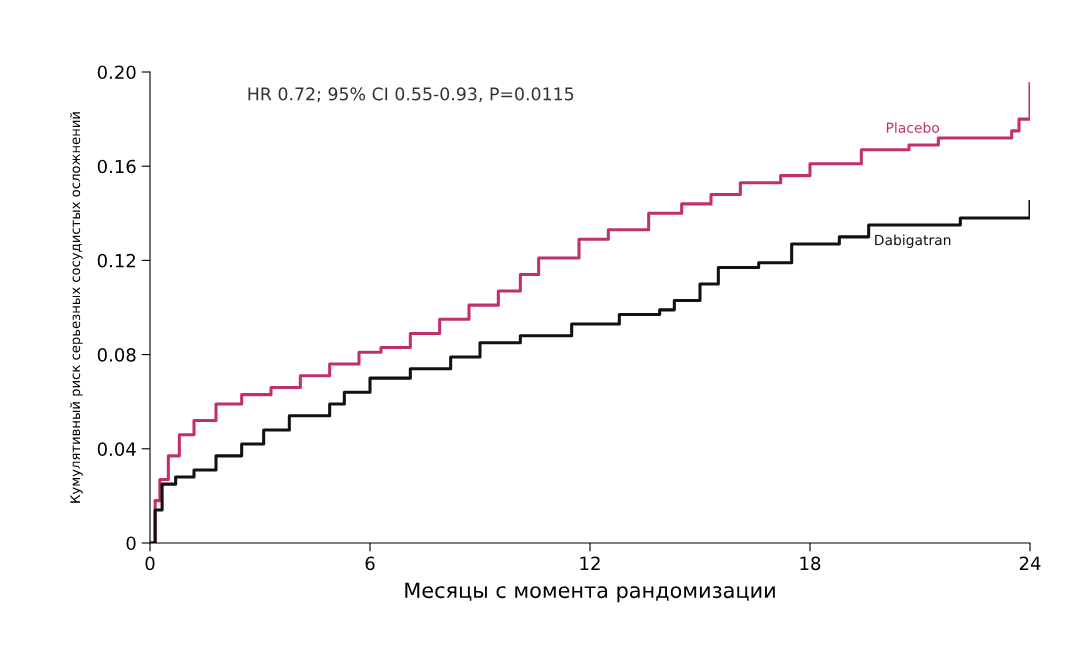 This screenshot has width=1088, height=655. What do you see at coordinates (116, 355) in the screenshot?
I see `y-tick-label: 0.08` at bounding box center [116, 355].